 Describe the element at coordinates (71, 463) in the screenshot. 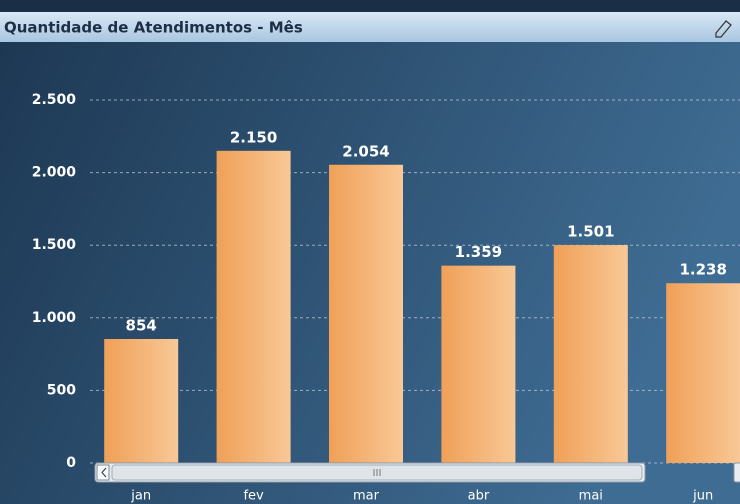

I see `y-tick-label: 0` at that location.